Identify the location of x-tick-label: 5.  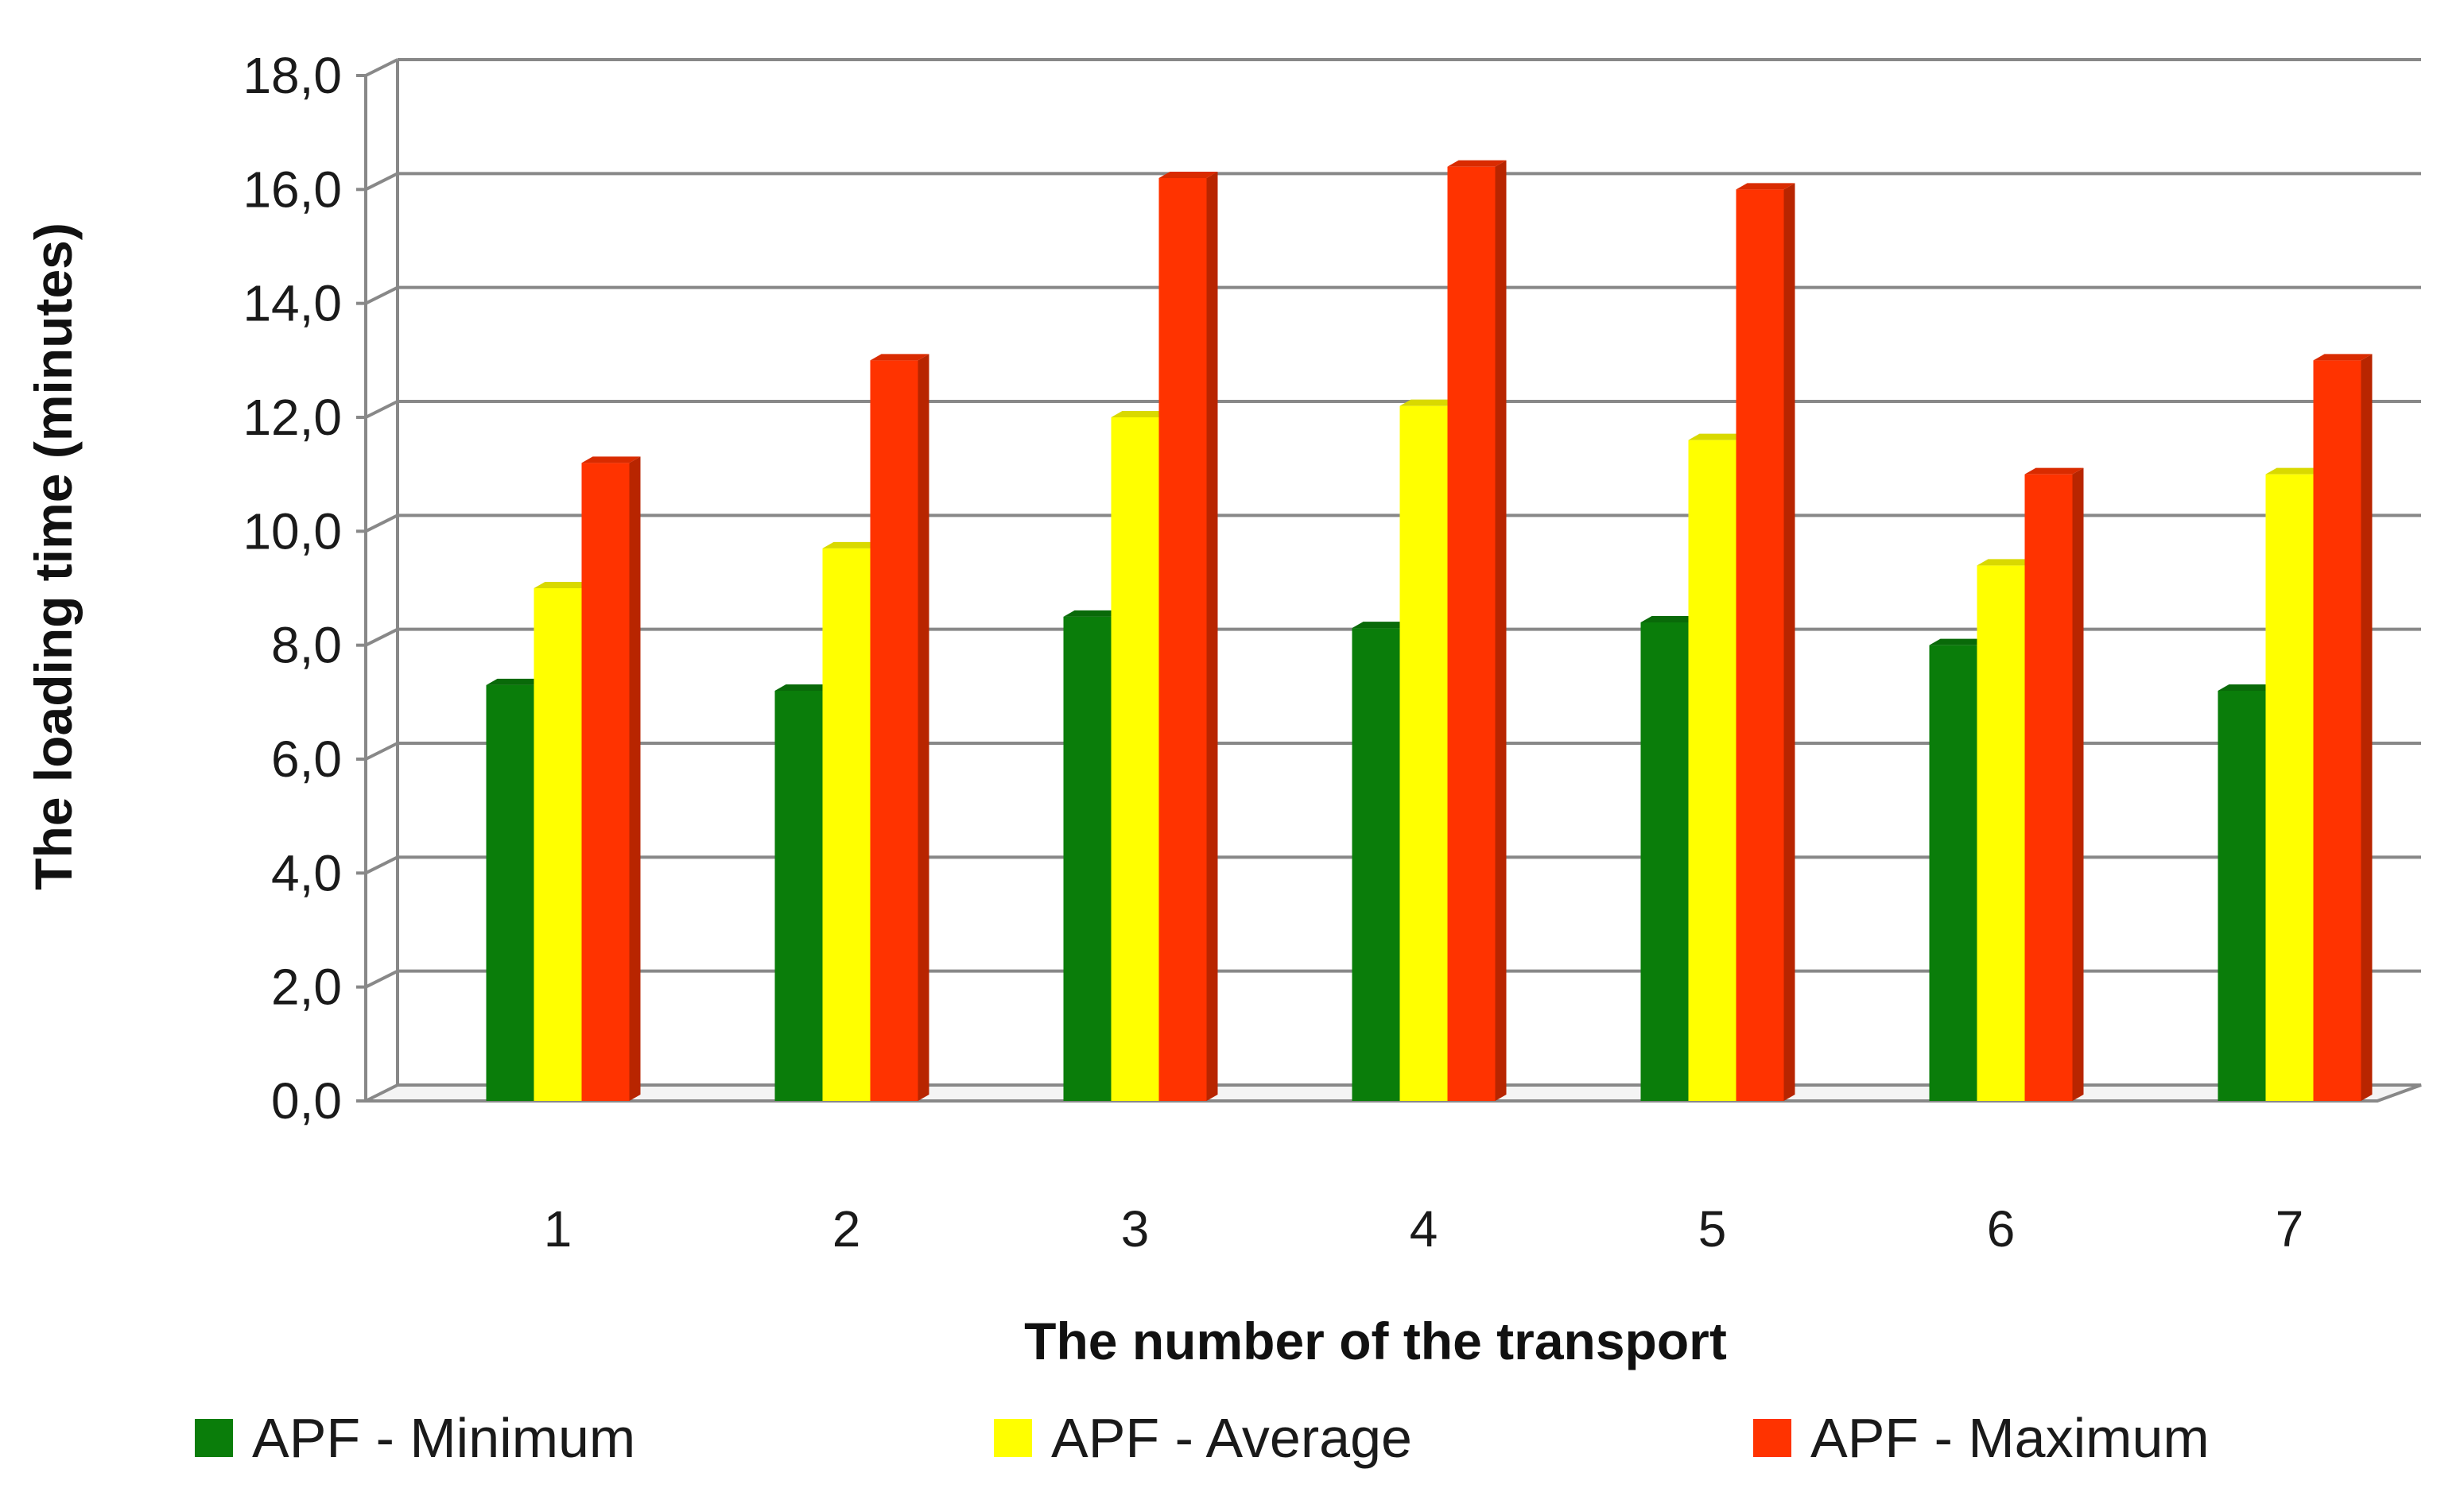
(1712, 1229).